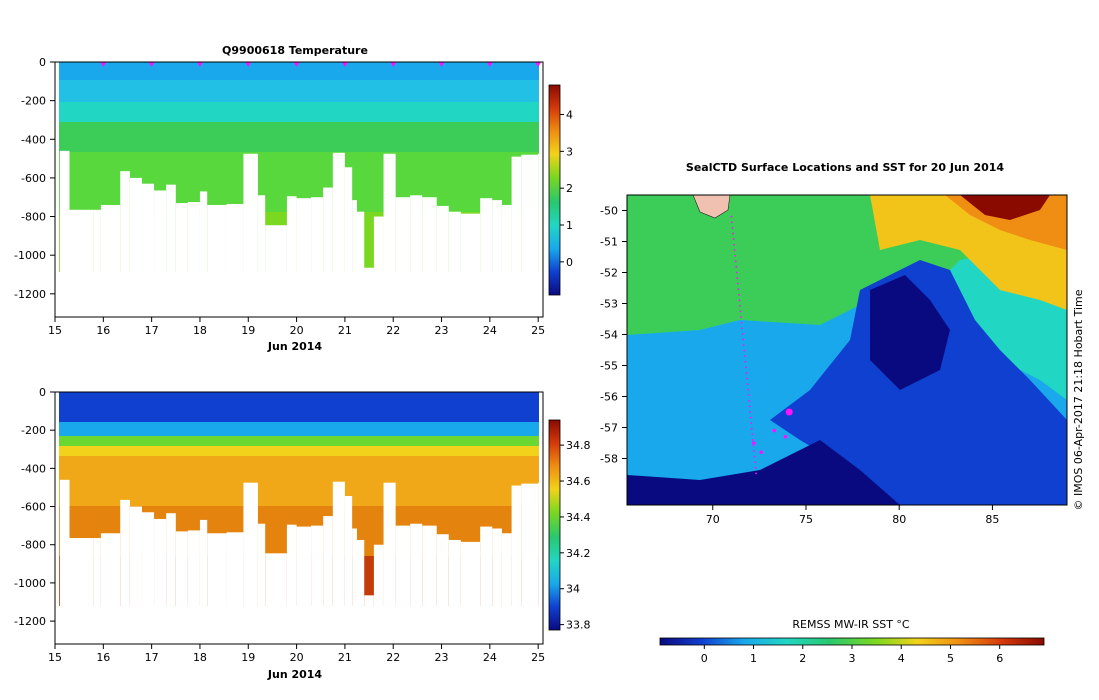  I want to click on x-tick-label: 21, so click(345, 657).